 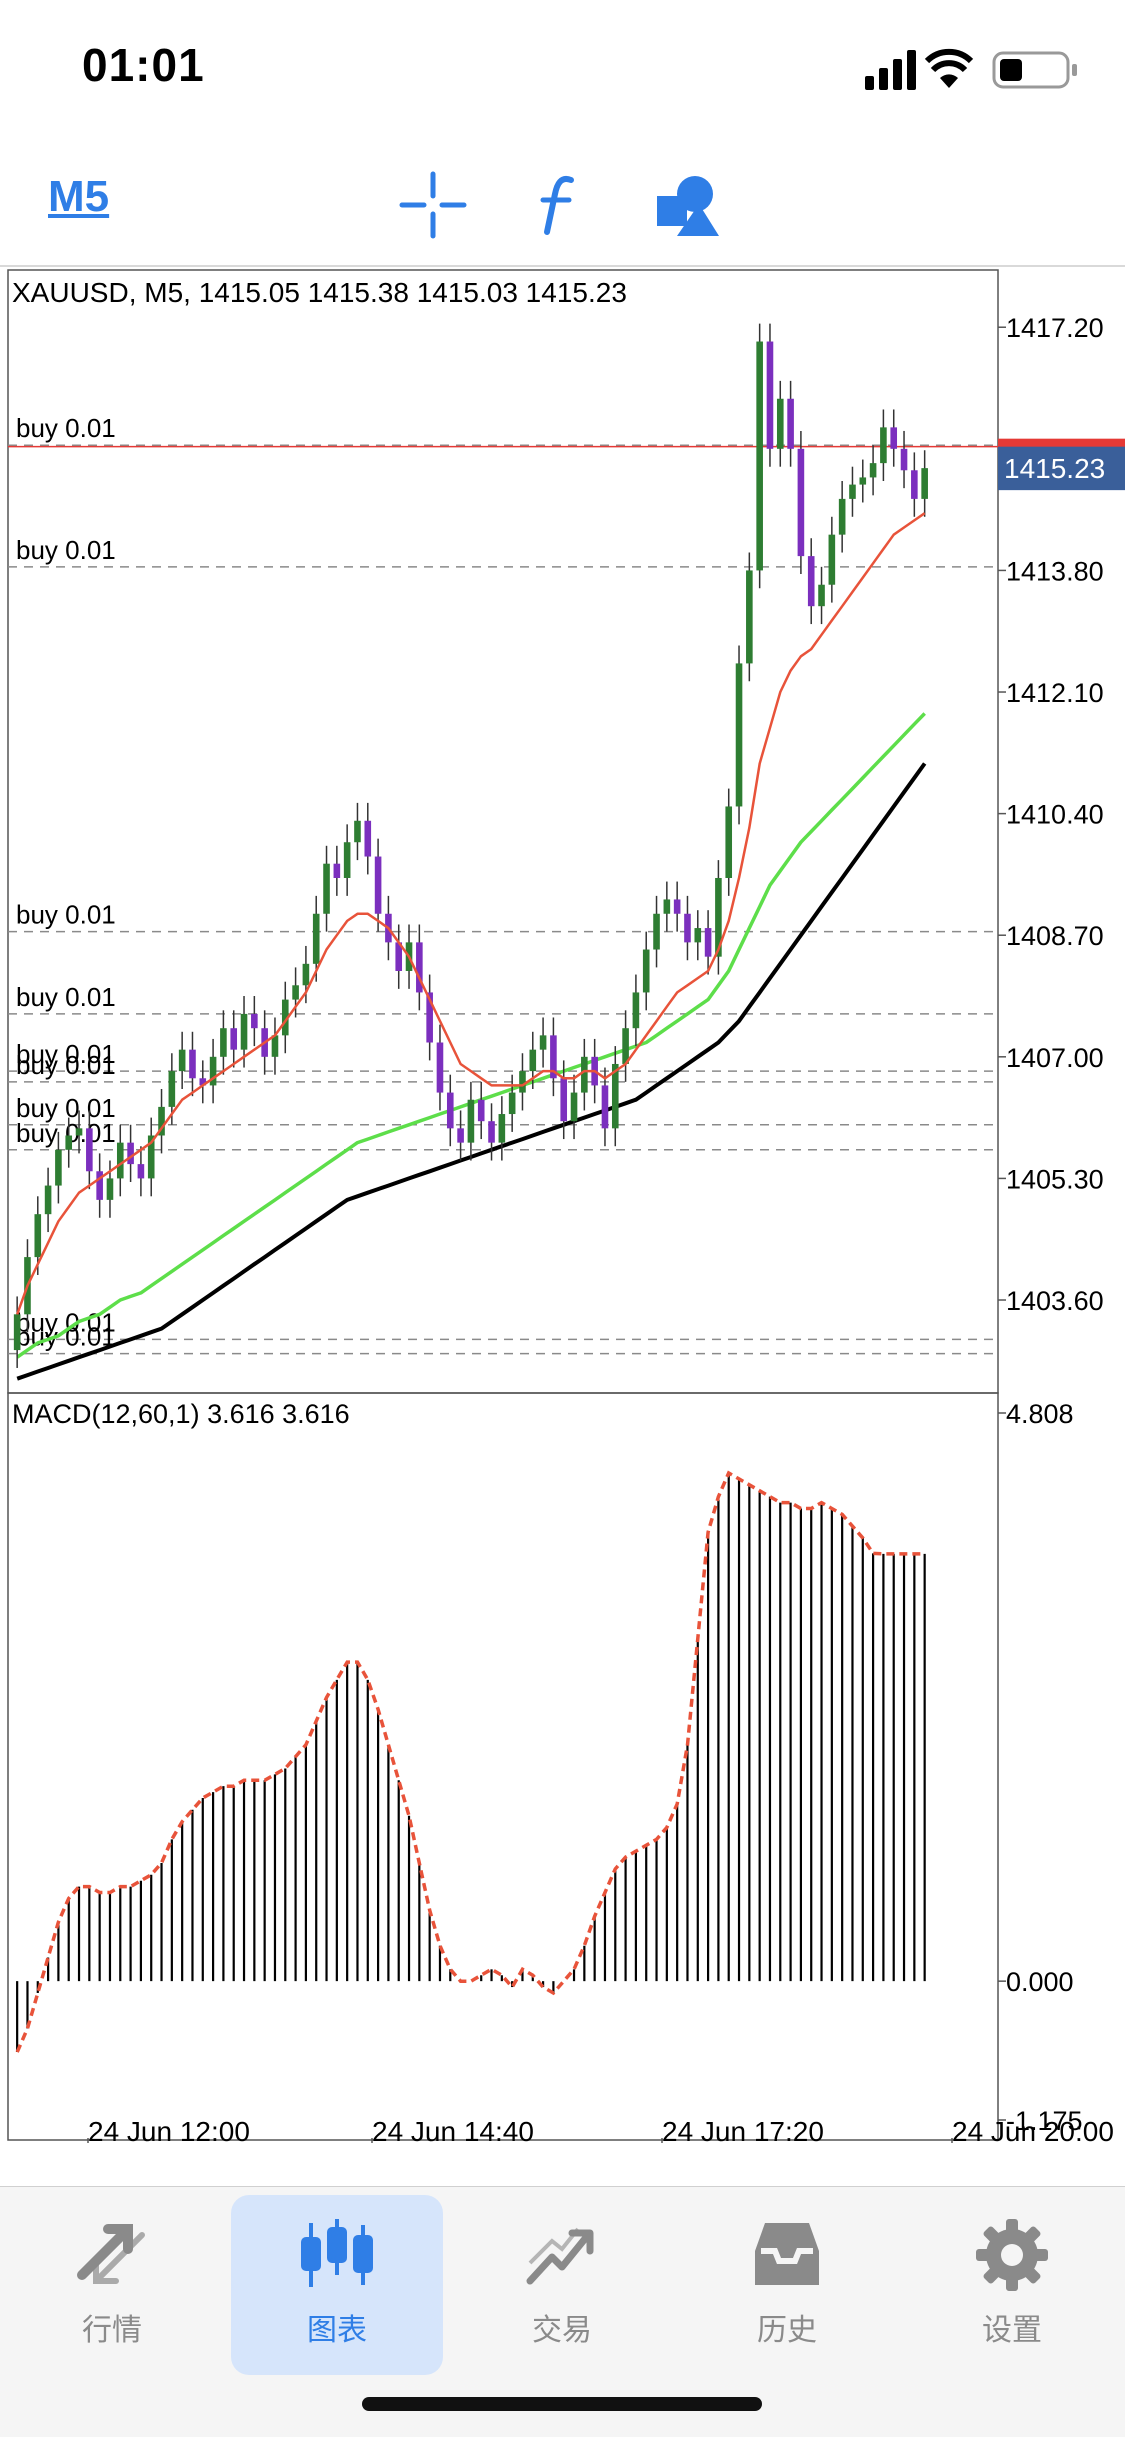 I want to click on time-axis-label: 24 Jun 12:00, so click(x=169, y=2129).